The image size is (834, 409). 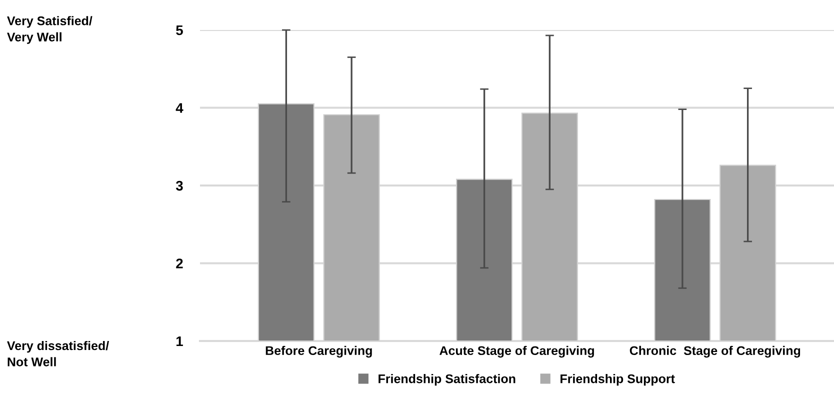 What do you see at coordinates (49, 30) in the screenshot?
I see `text: Very Satisfied/ Very Well` at bounding box center [49, 30].